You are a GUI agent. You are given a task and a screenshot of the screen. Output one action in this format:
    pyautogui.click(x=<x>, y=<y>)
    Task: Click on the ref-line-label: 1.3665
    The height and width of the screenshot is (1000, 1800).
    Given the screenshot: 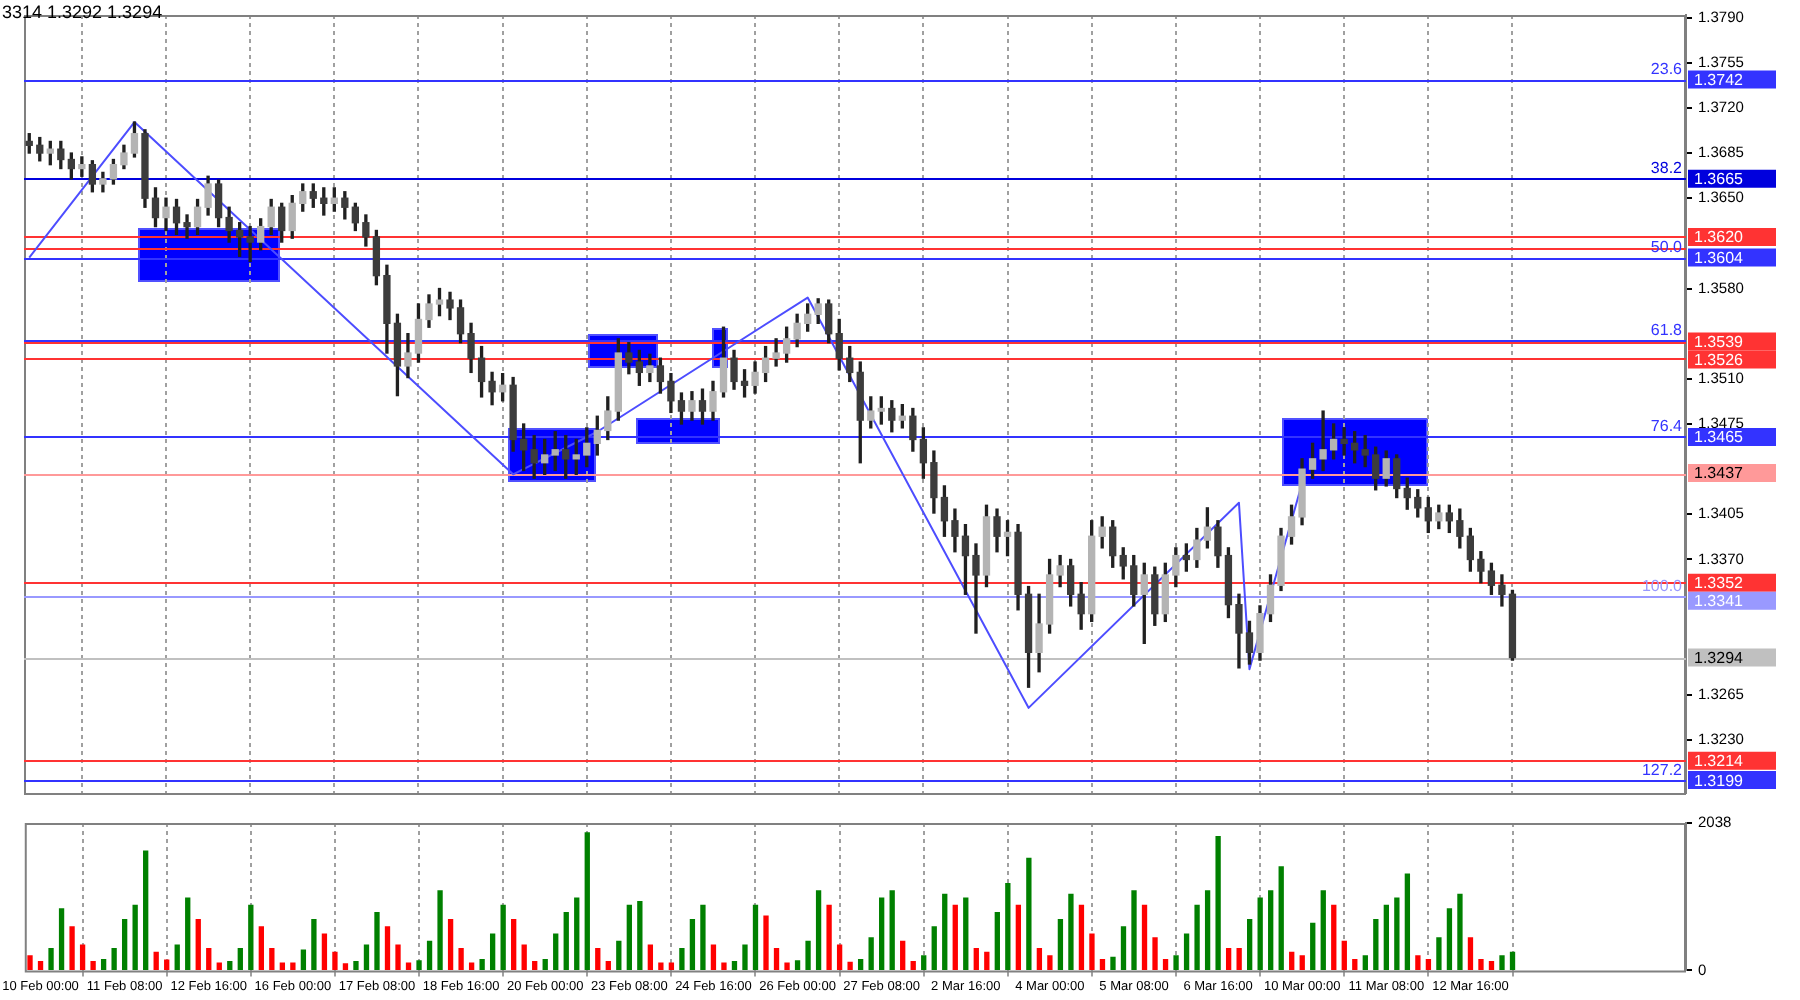 What is the action you would take?
    pyautogui.click(x=1719, y=179)
    